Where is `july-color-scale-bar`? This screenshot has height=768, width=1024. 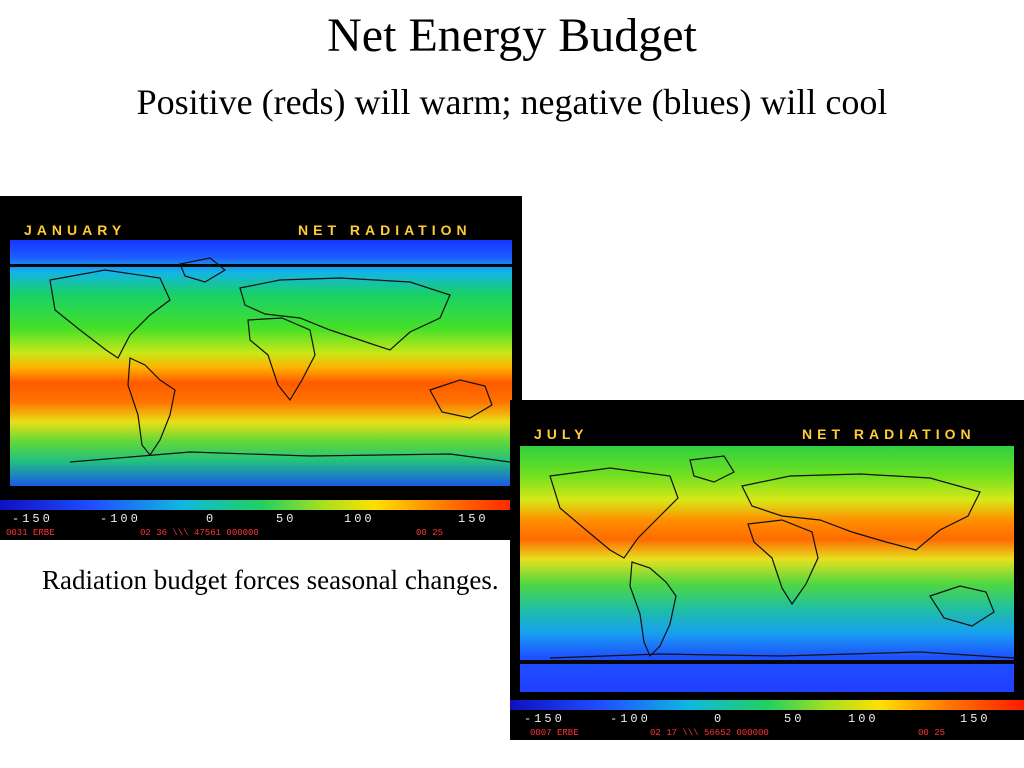
july-color-scale-bar is located at coordinates (767, 705).